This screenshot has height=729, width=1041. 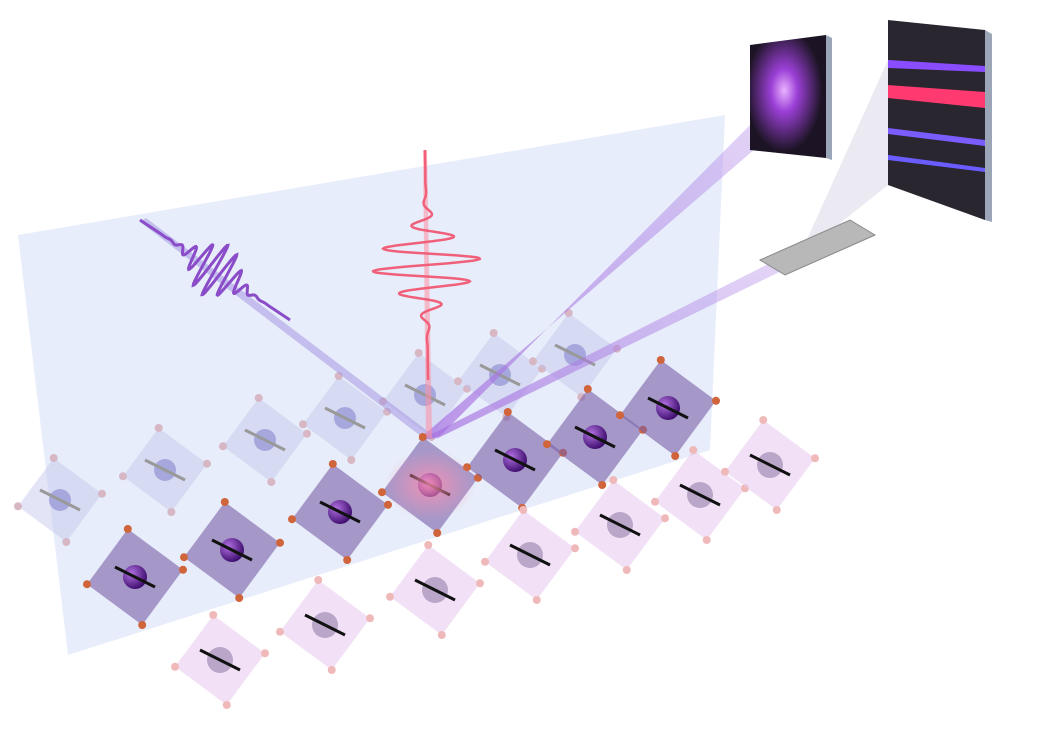 I want to click on grating, so click(x=817, y=247).